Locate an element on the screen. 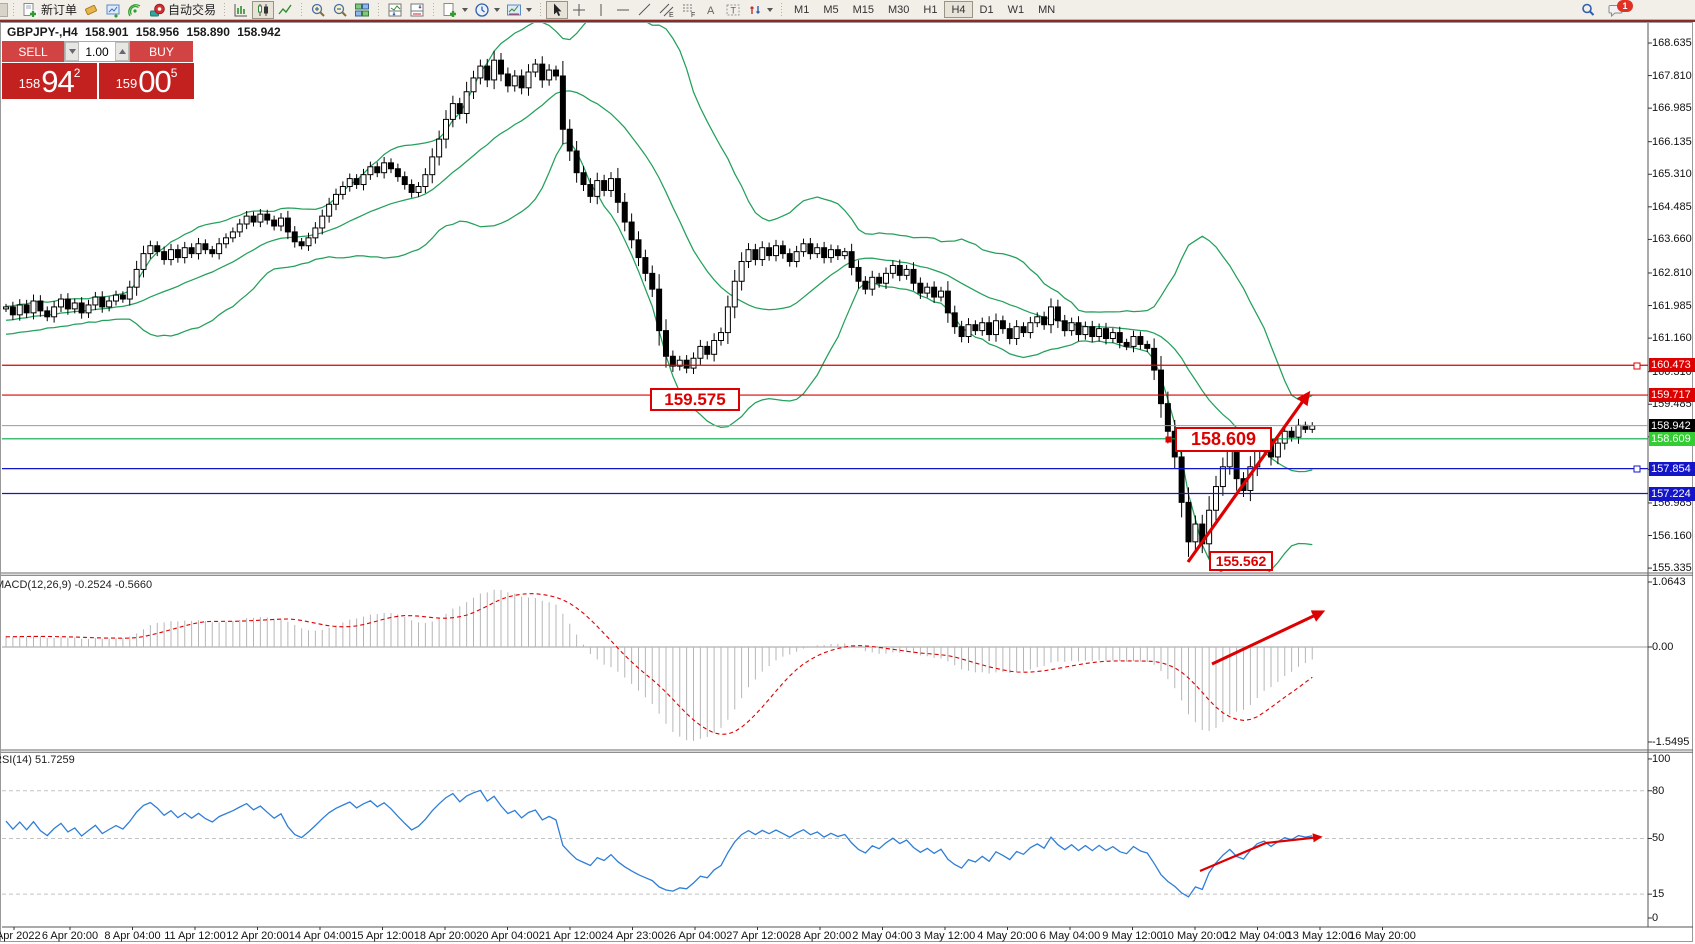 This screenshot has height=944, width=1695. price-annotation-158.609: 158.609 is located at coordinates (1223, 439).